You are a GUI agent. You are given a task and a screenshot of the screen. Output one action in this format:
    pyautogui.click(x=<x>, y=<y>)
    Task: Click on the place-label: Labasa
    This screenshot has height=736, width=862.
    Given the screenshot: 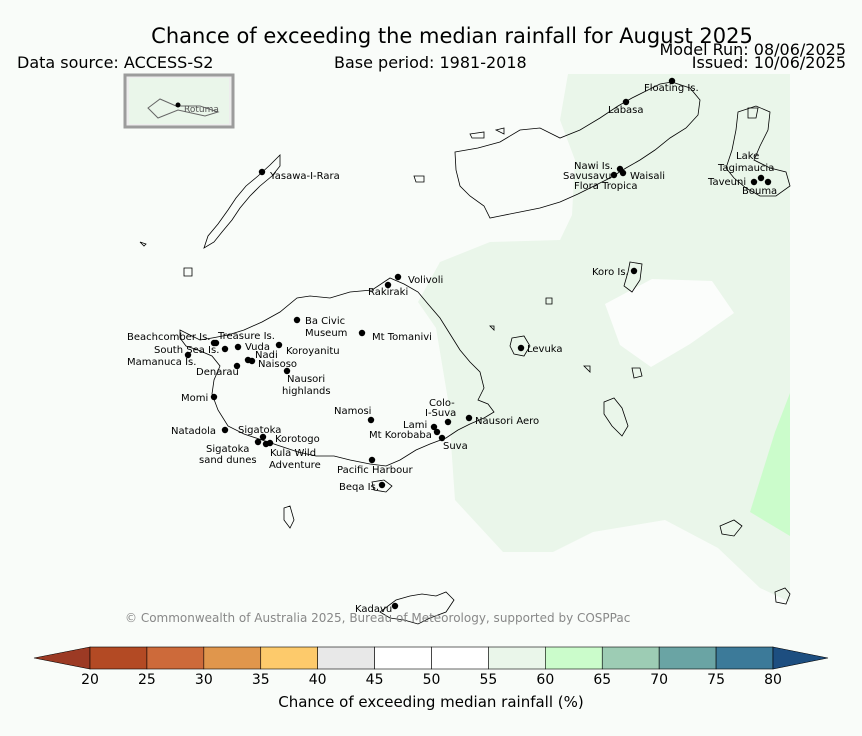 What is the action you would take?
    pyautogui.click(x=626, y=110)
    